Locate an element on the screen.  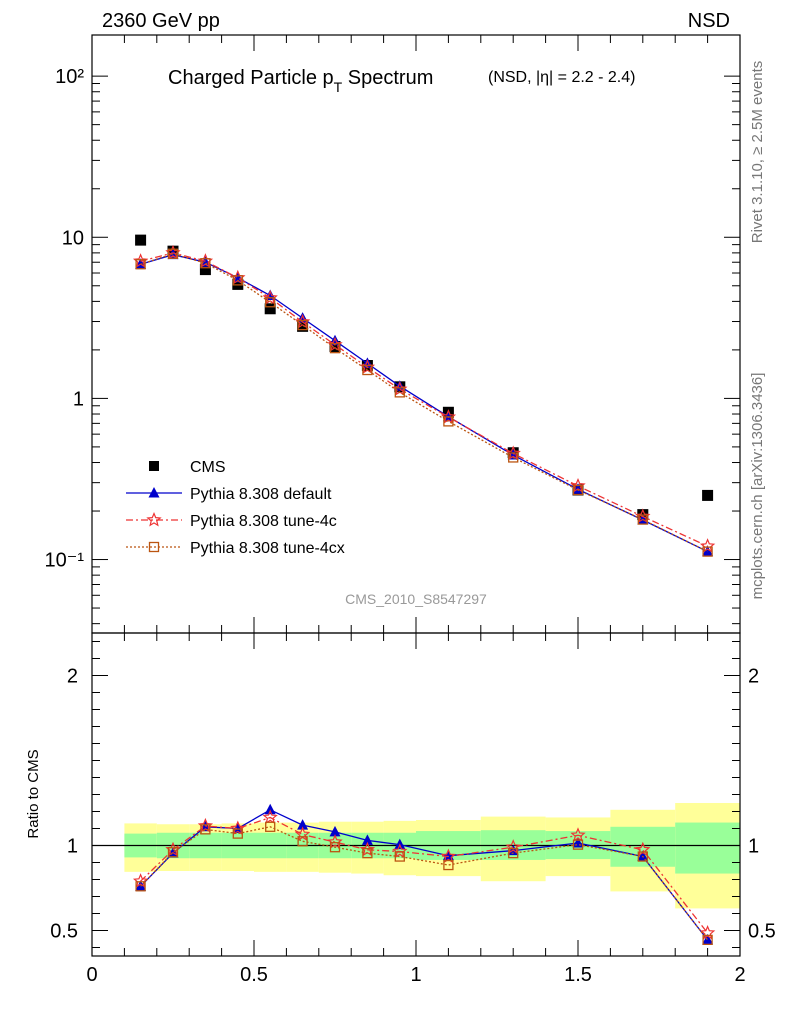
chart-title-rest: Spectrum is located at coordinates (387, 78).